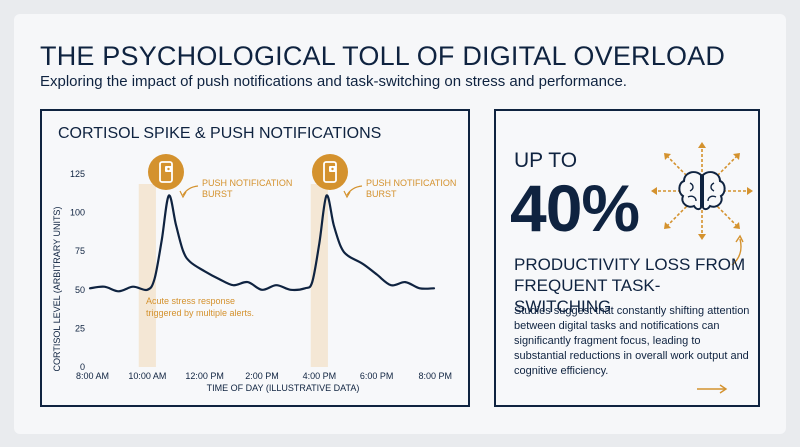 The height and width of the screenshot is (447, 800). I want to click on arrow-icon, so click(712, 389).